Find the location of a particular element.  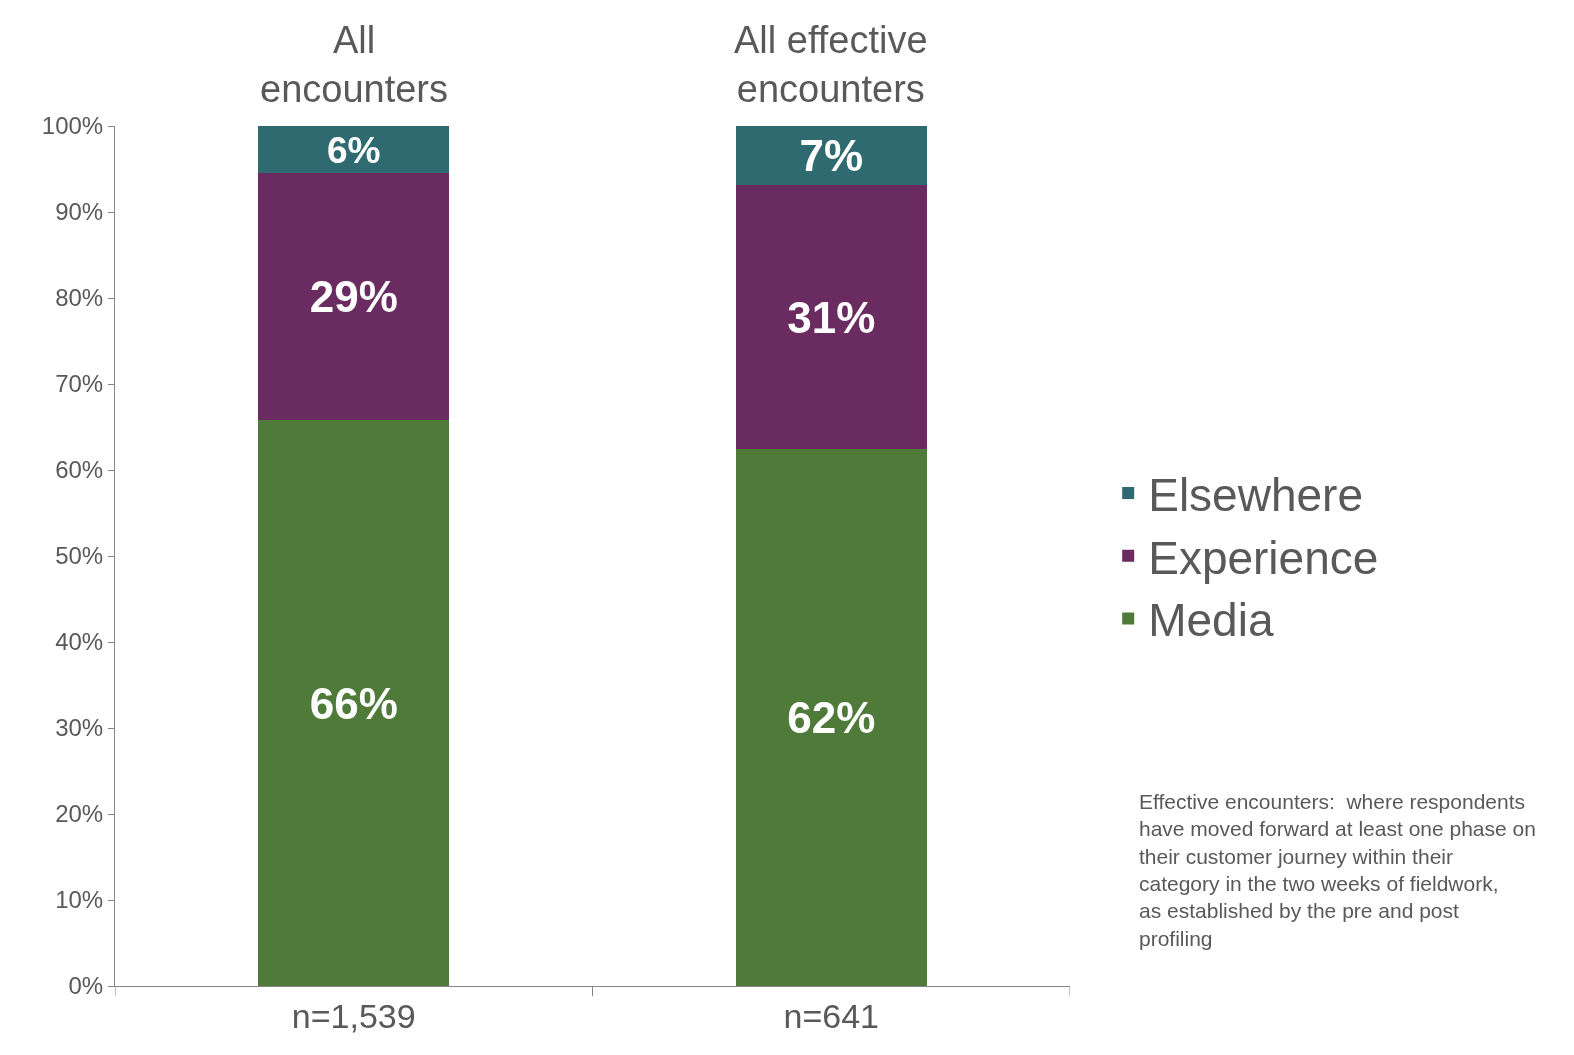

y-tick-label: 0% is located at coordinates (86, 986).